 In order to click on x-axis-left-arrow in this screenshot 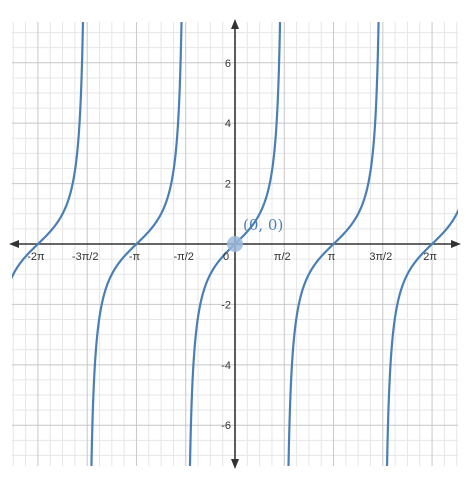, I will do `click(14, 244)`.